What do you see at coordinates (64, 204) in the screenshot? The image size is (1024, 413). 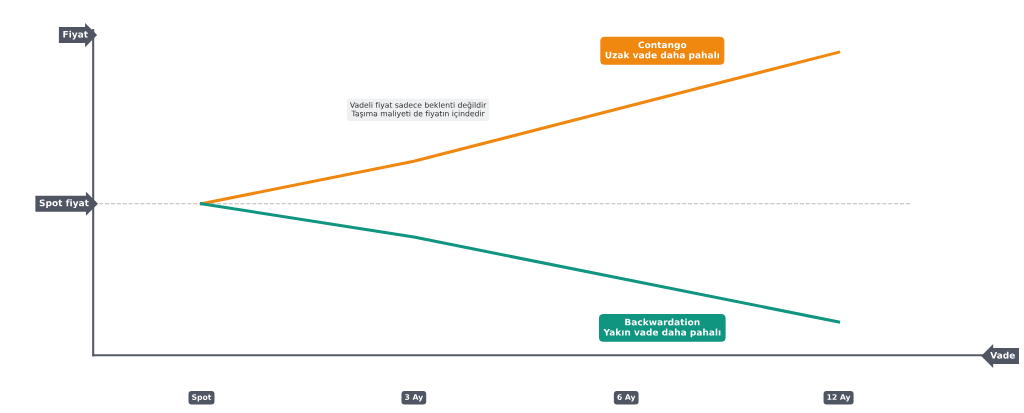 I see `ref-line-label: Spot fiyat` at bounding box center [64, 204].